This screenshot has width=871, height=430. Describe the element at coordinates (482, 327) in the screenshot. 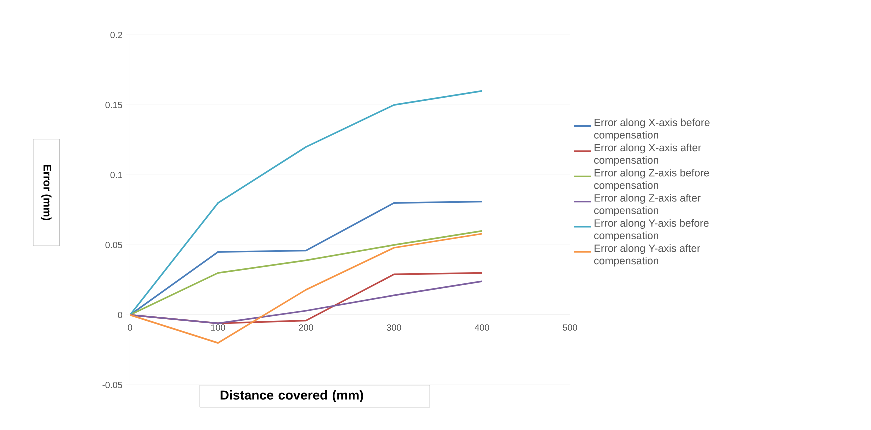

I see `x-tick-label: 400` at that location.